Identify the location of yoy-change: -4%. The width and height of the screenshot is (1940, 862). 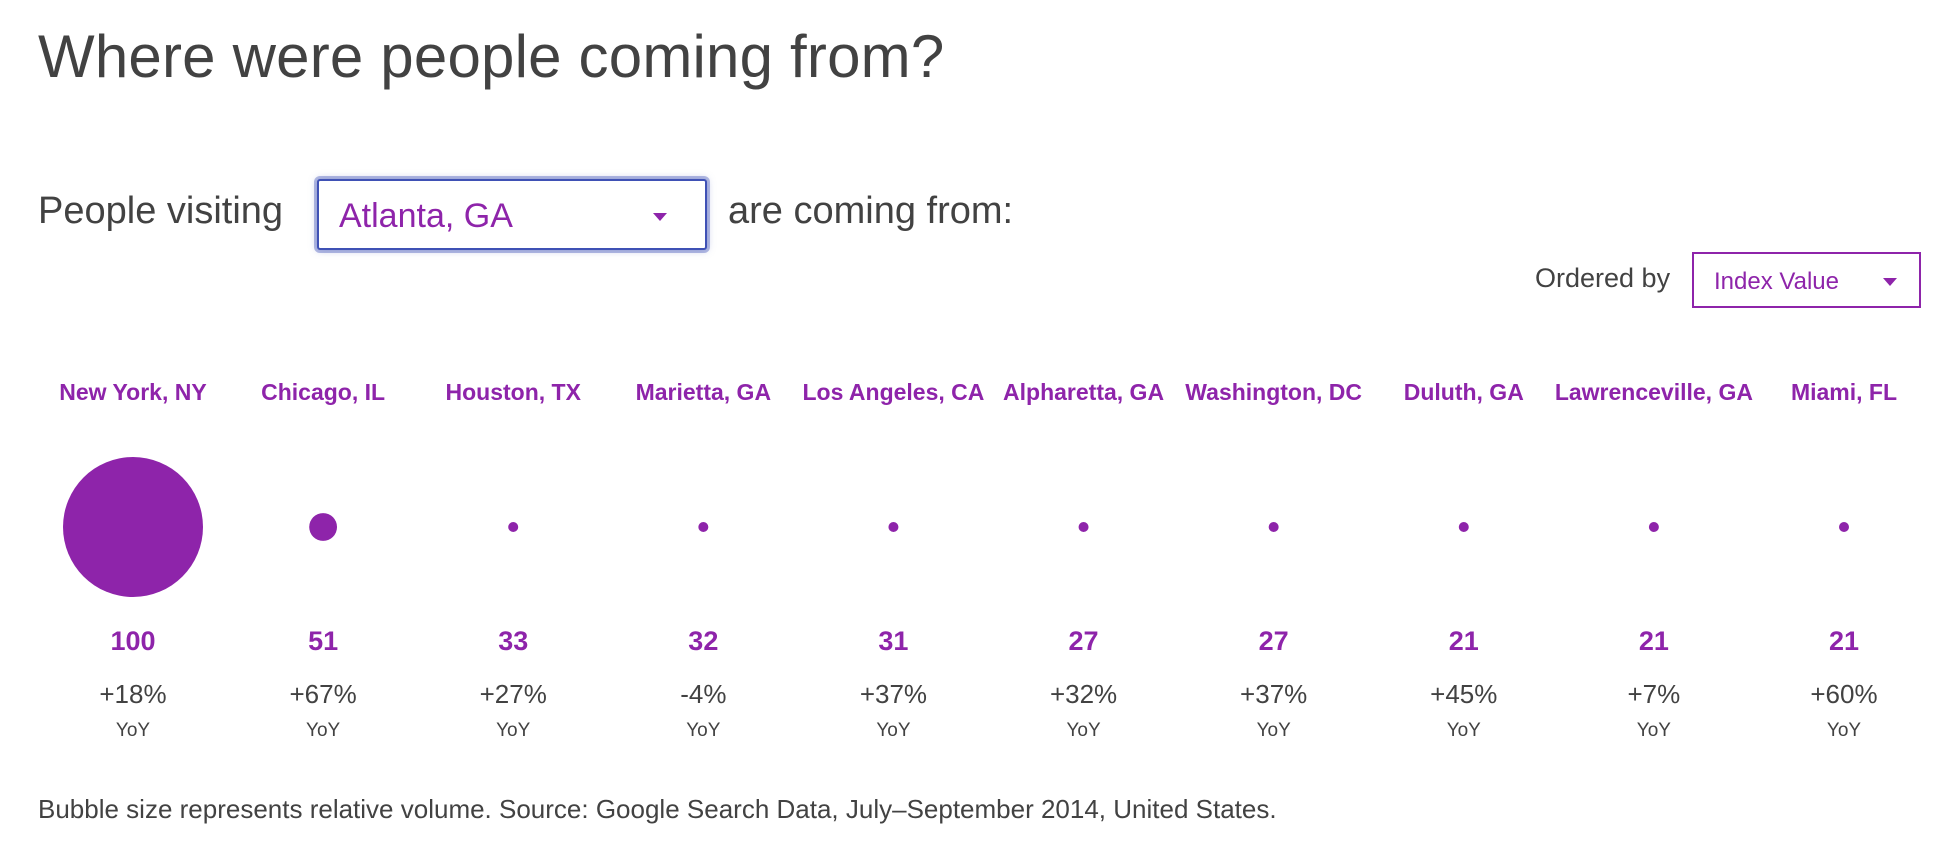
(703, 694).